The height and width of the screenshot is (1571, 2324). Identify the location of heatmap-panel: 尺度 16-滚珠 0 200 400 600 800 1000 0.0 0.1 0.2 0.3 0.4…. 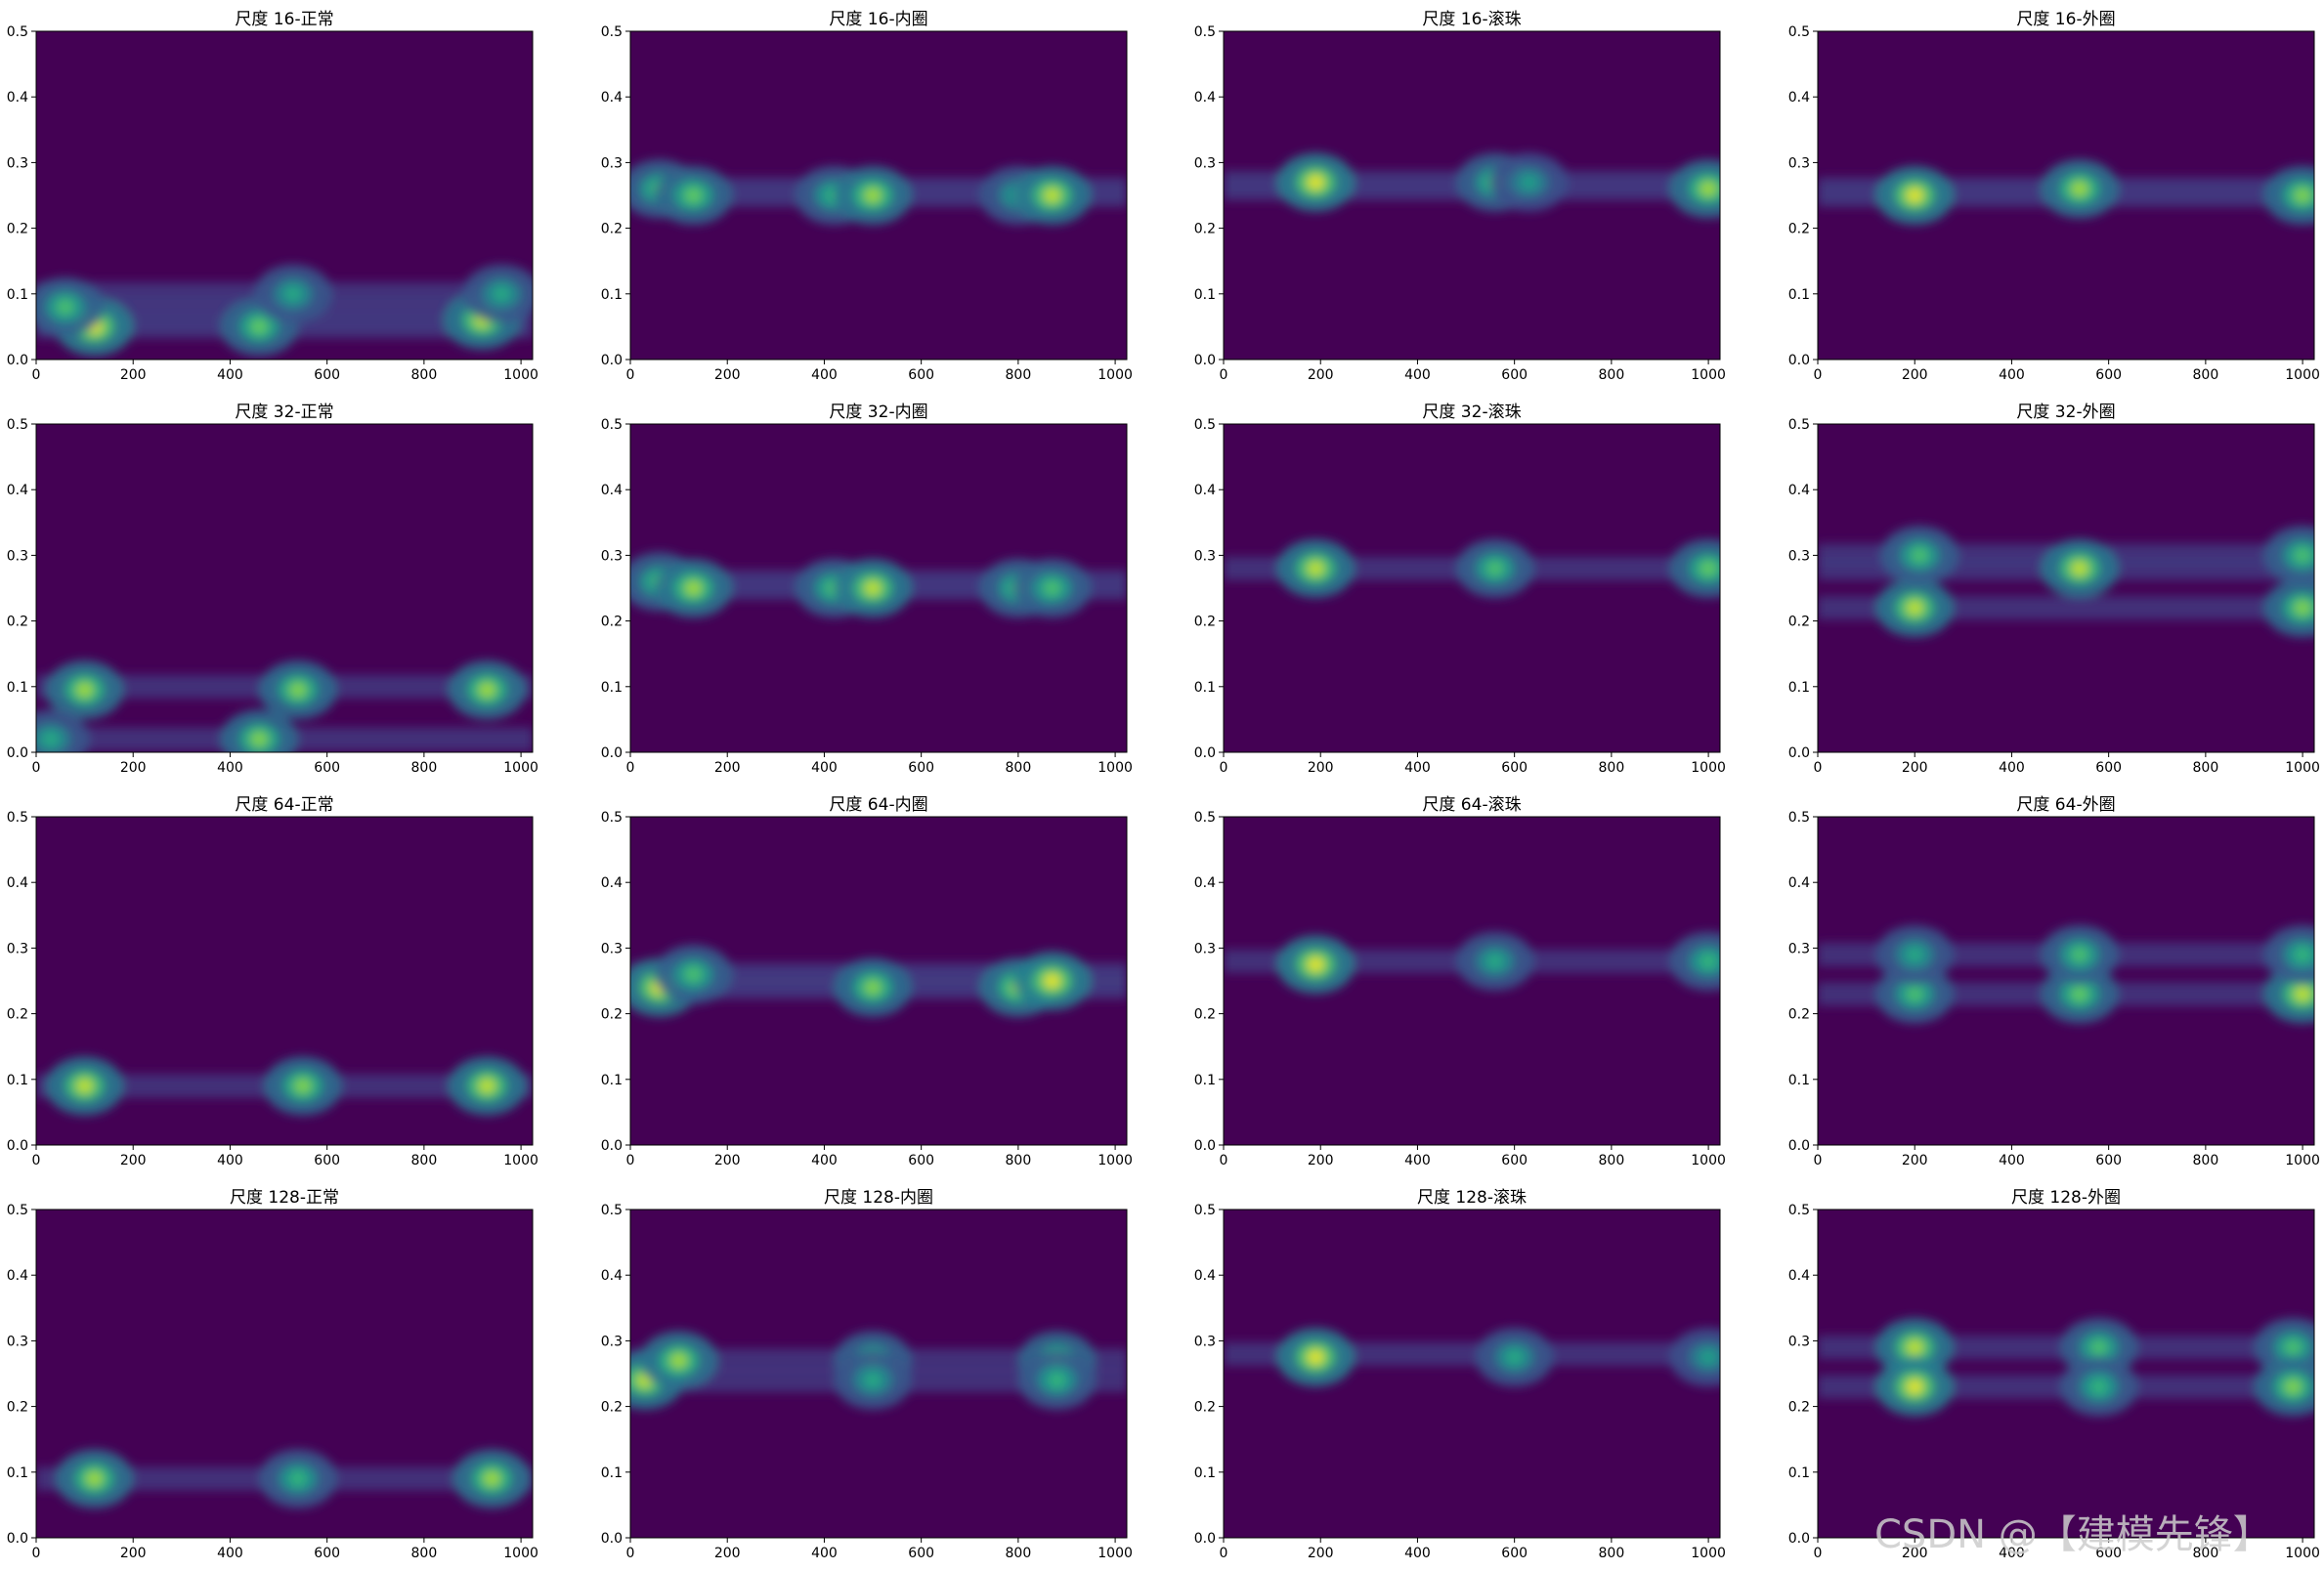
(1460, 197).